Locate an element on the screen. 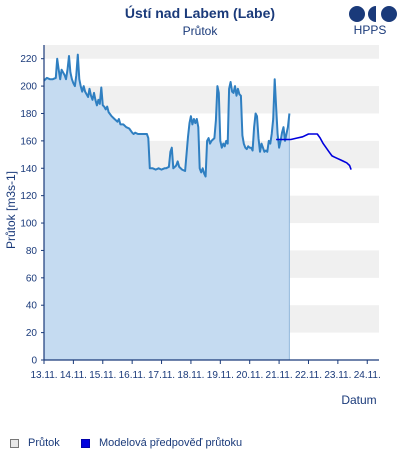 The width and height of the screenshot is (400, 460). y-tick-label: 220 is located at coordinates (28, 59).